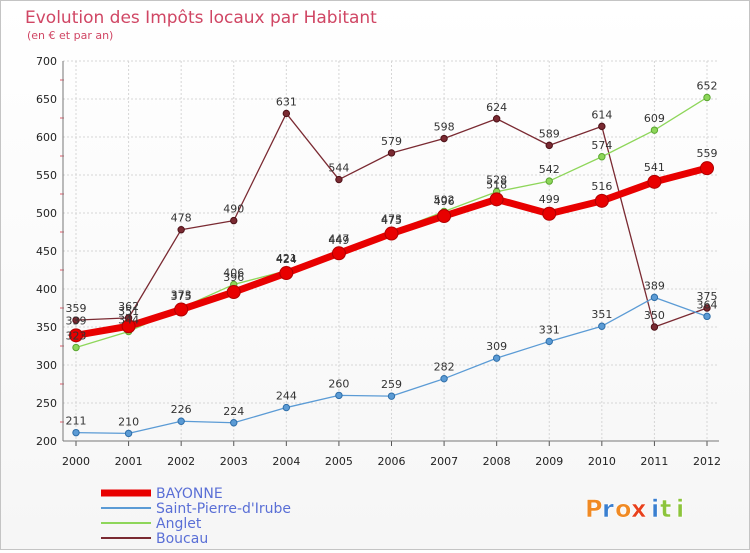  Describe the element at coordinates (76, 421) in the screenshot. I see `data-label-saint-pierre-d-irube: 211` at that location.